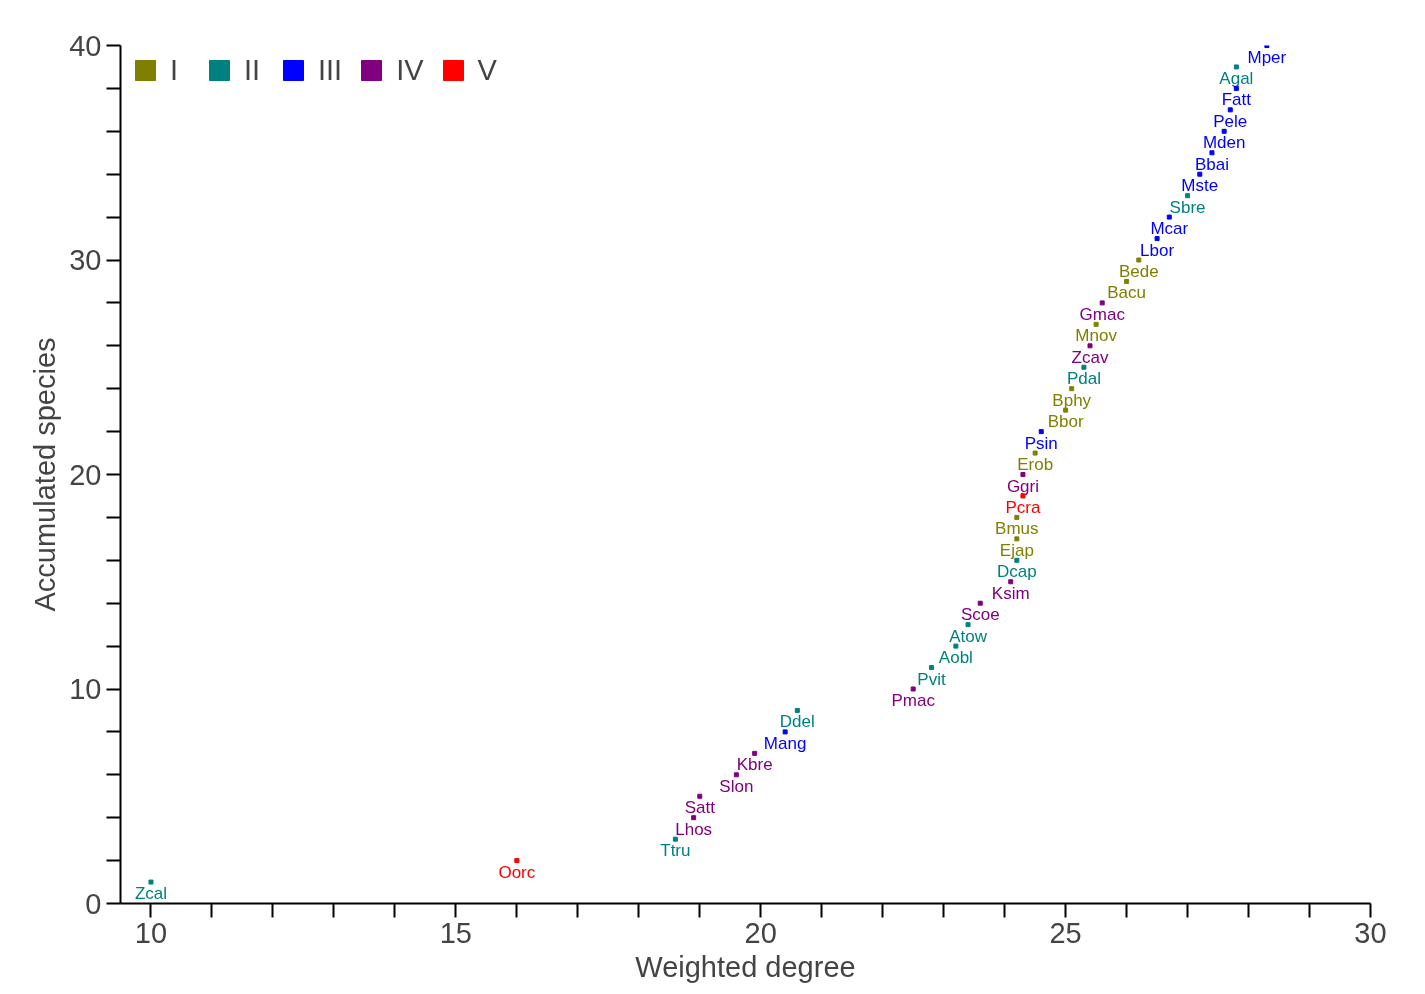 This screenshot has height=994, width=1425. What do you see at coordinates (955, 658) in the screenshot?
I see `data-label: Aobl` at bounding box center [955, 658].